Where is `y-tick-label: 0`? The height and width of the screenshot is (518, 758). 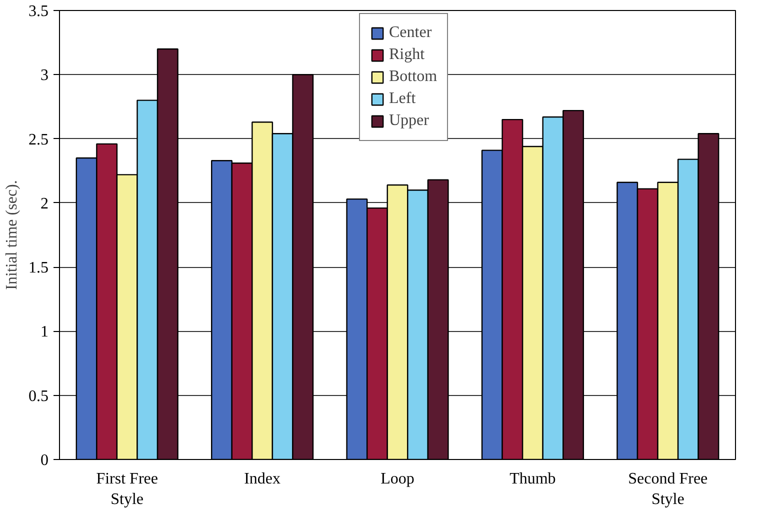
y-tick-label: 0 is located at coordinates (44, 460).